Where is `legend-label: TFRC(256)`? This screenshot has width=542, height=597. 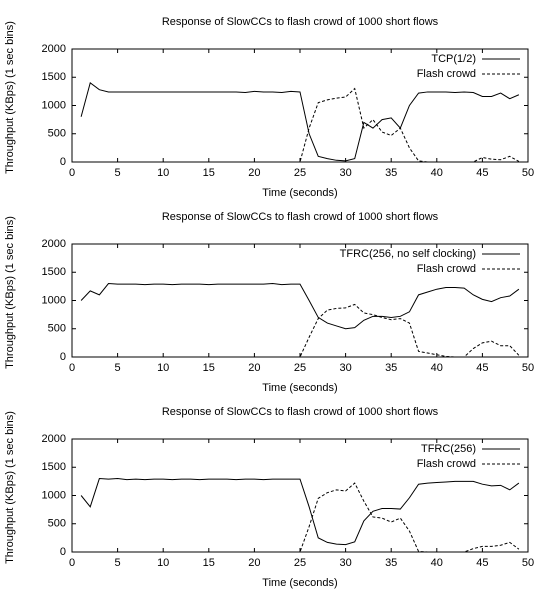
legend-label: TFRC(256) is located at coordinates (448, 449).